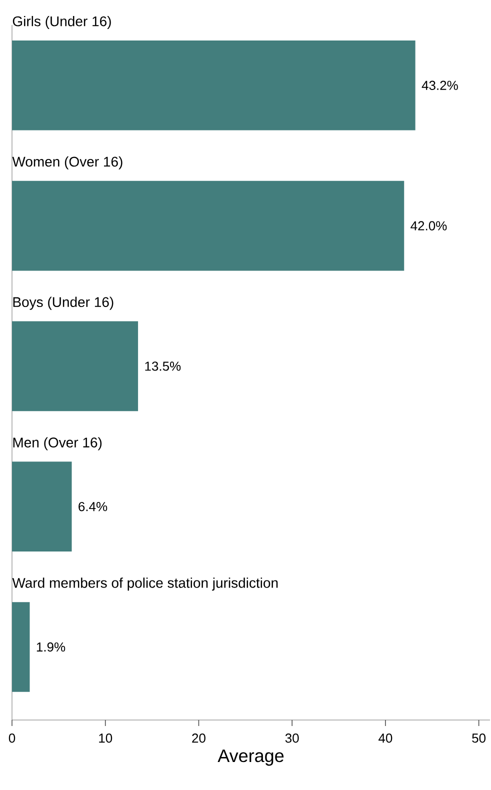 The height and width of the screenshot is (790, 491). Describe the element at coordinates (199, 738) in the screenshot. I see `x-tick-label: 20` at that location.